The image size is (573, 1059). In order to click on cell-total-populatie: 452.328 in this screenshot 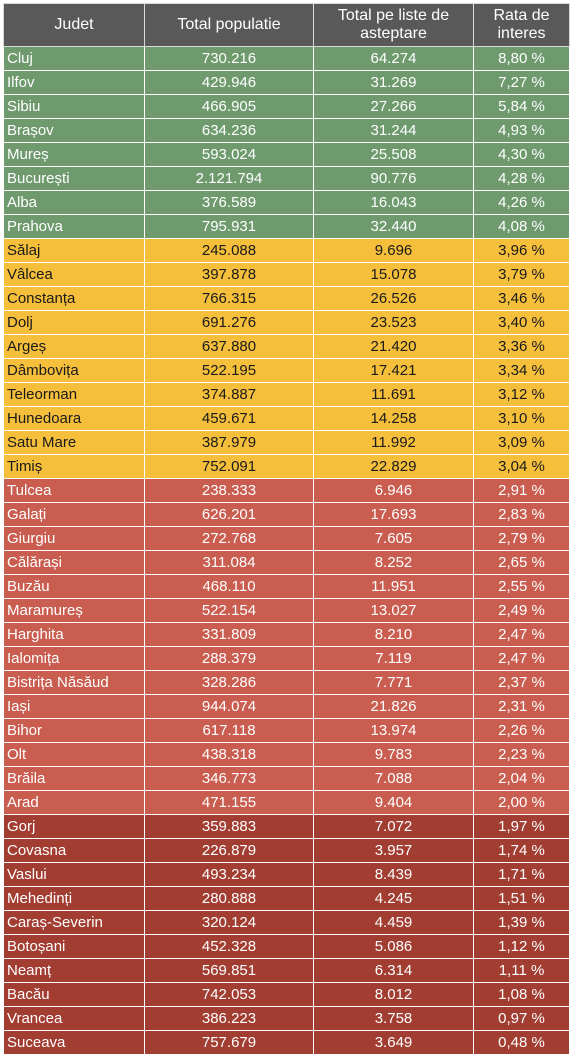, I will do `click(229, 946)`.